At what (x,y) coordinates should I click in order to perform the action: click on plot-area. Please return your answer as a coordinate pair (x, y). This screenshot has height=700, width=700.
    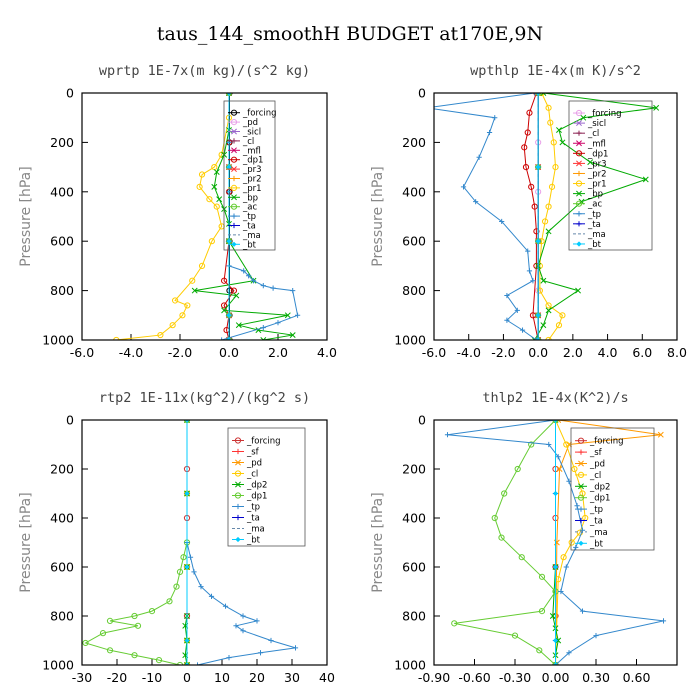
    Looking at the image, I should click on (207, 216).